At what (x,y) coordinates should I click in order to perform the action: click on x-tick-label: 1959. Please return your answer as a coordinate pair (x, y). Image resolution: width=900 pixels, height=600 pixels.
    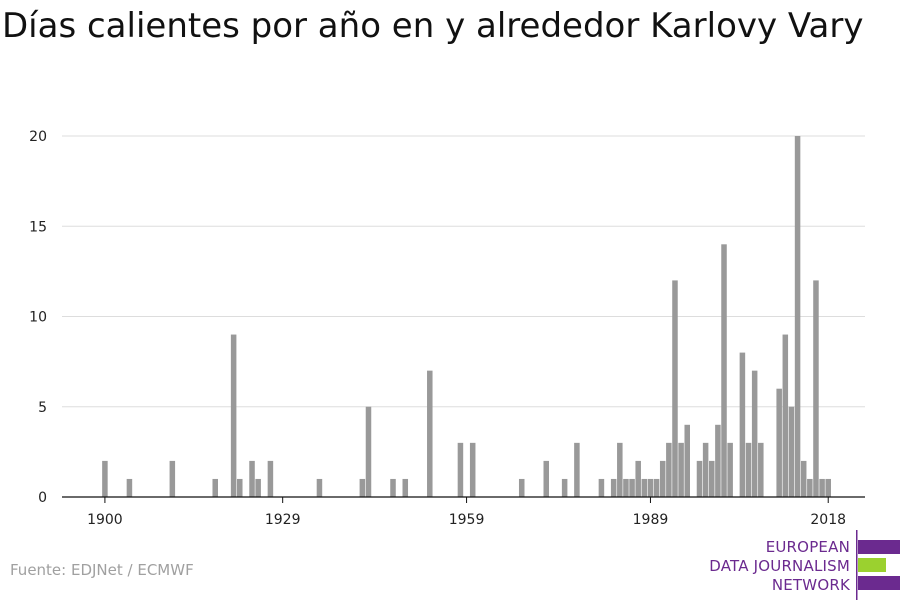
    Looking at the image, I should click on (467, 520).